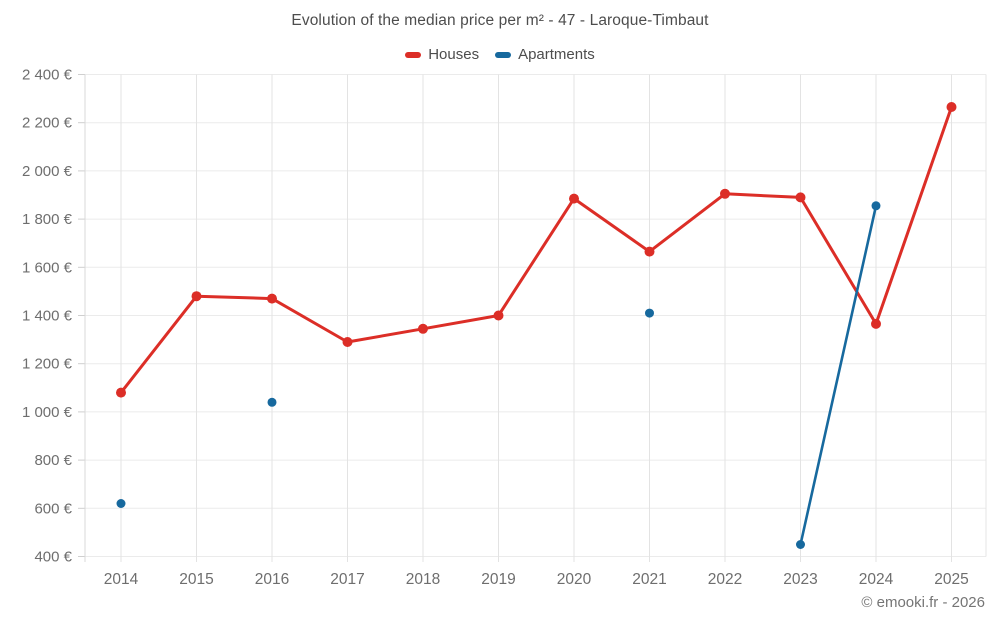  I want to click on x-axis-label: 2019, so click(498, 579).